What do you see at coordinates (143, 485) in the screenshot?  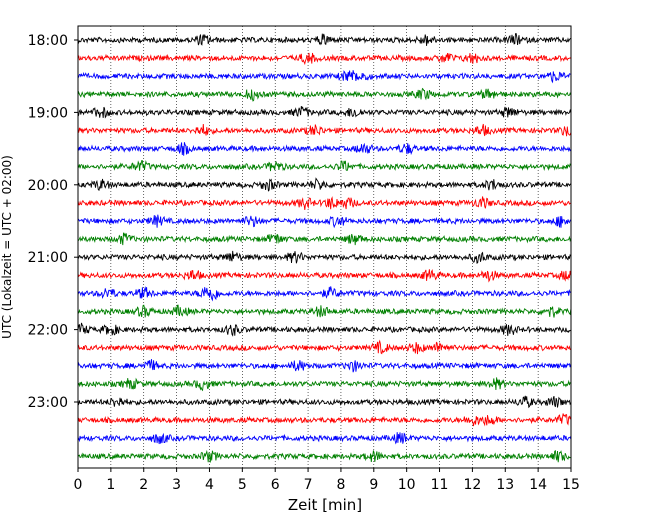 I see `x-tick-label: 2` at bounding box center [143, 485].